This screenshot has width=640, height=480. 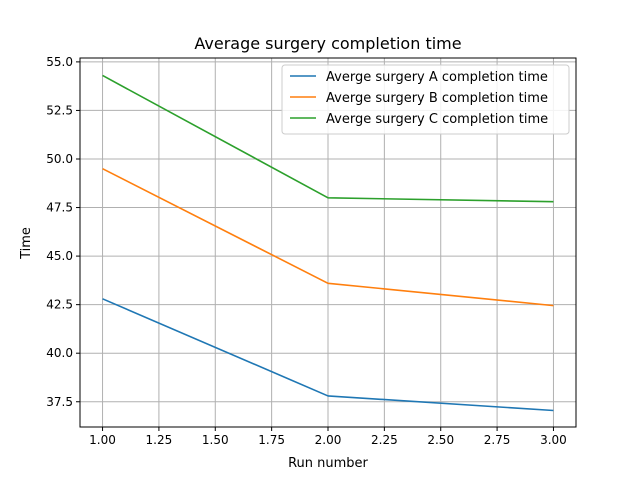 What do you see at coordinates (59, 256) in the screenshot?
I see `y-tick-label: 45.0` at bounding box center [59, 256].